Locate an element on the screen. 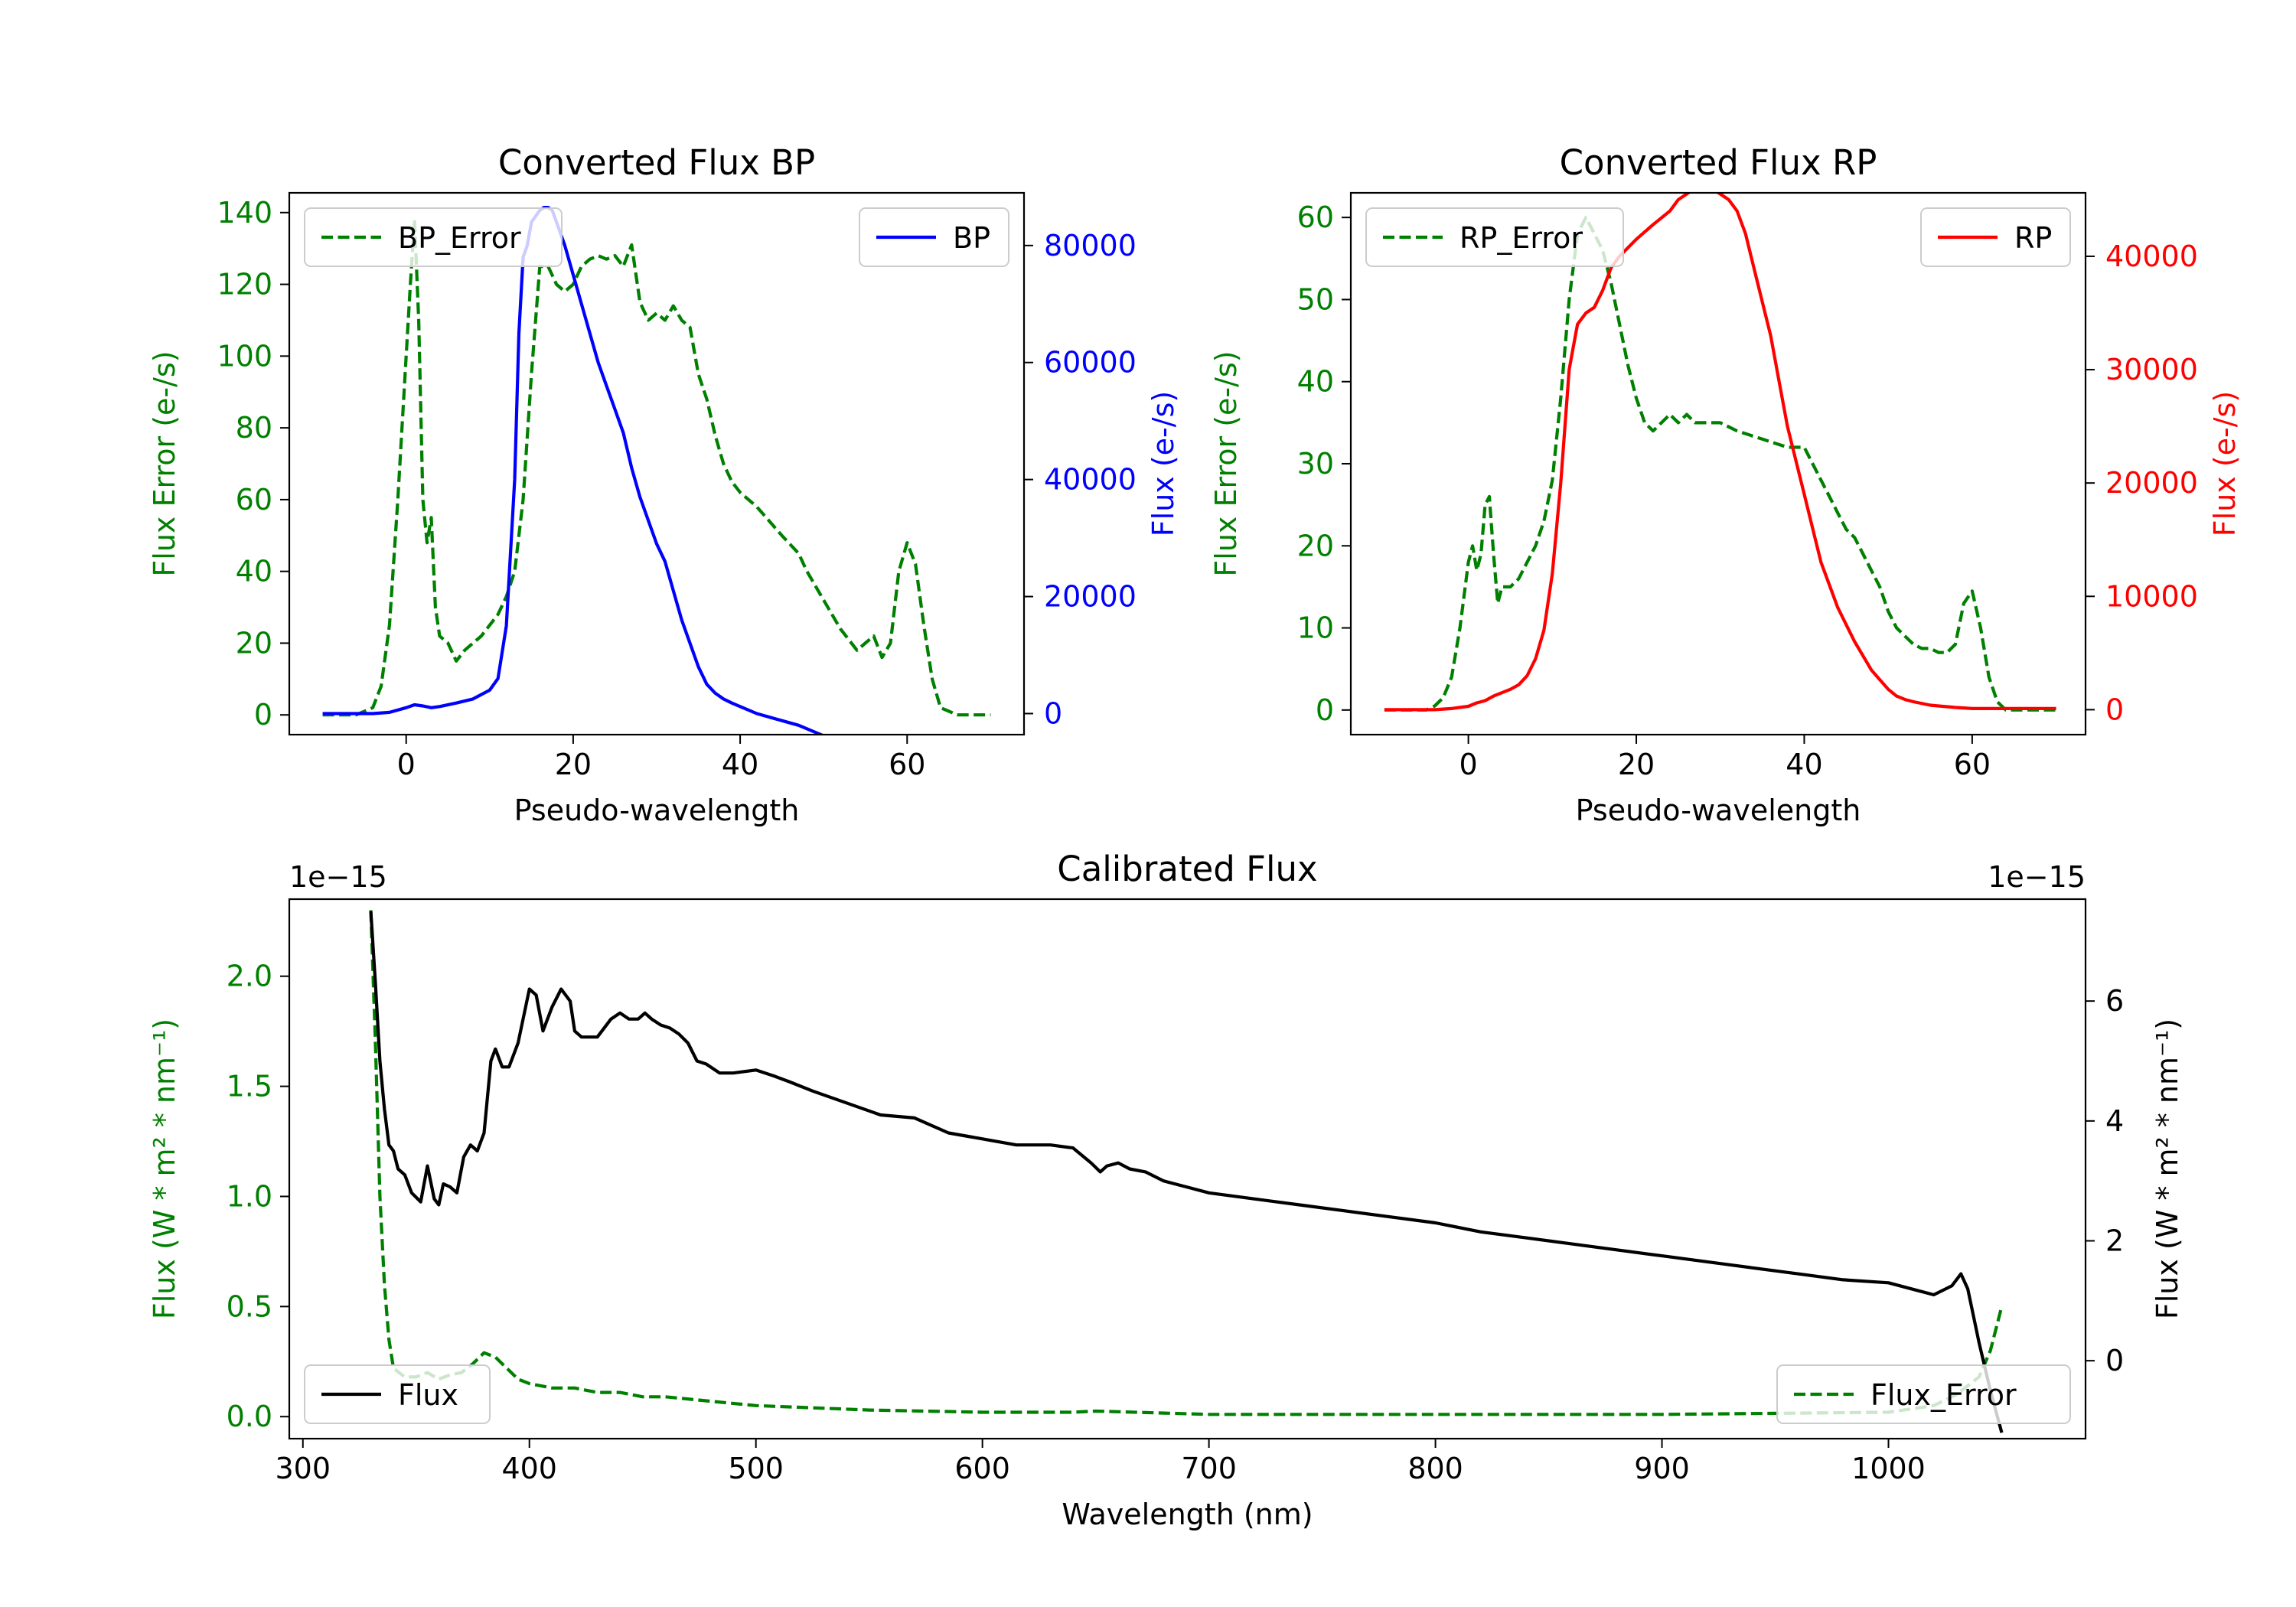 The height and width of the screenshot is (1607, 2296). legend-bp-error: BP_Error is located at coordinates (433, 237).